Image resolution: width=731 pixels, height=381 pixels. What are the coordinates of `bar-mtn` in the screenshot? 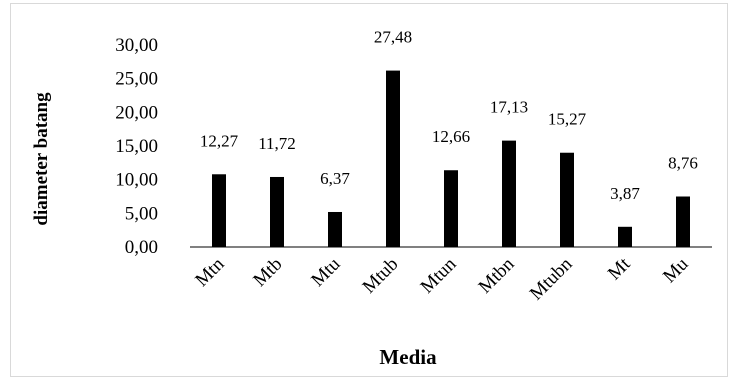 It's located at (219, 210).